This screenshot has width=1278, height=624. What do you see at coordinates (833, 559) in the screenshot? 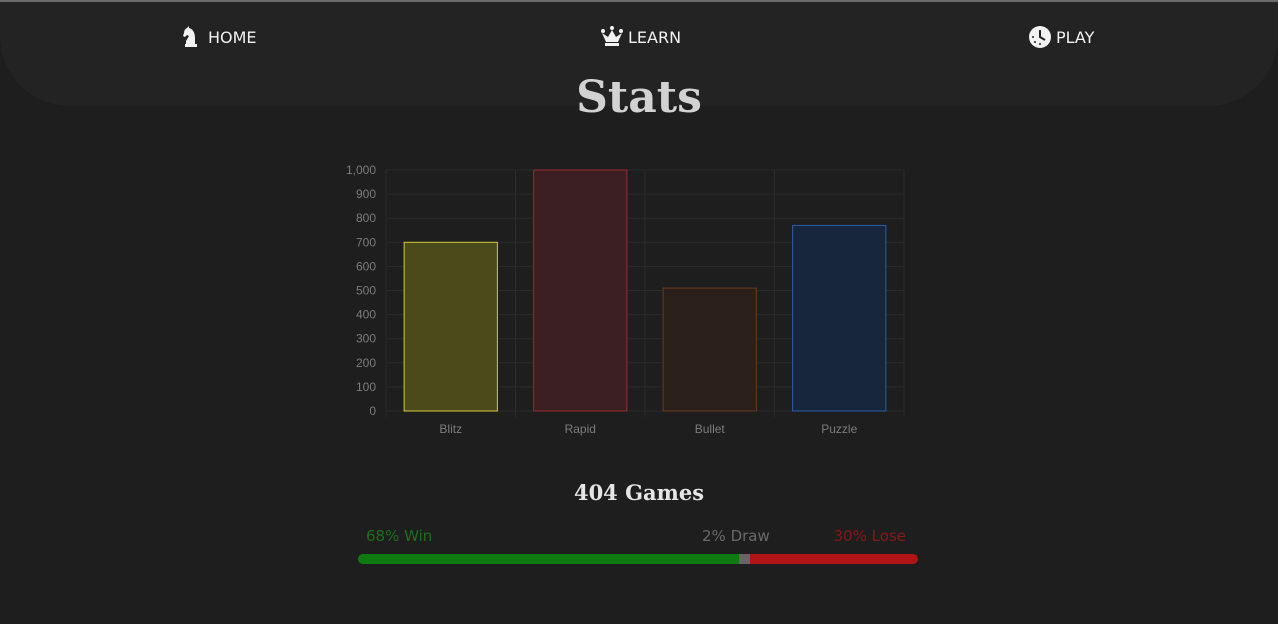
I see `lose-segment` at bounding box center [833, 559].